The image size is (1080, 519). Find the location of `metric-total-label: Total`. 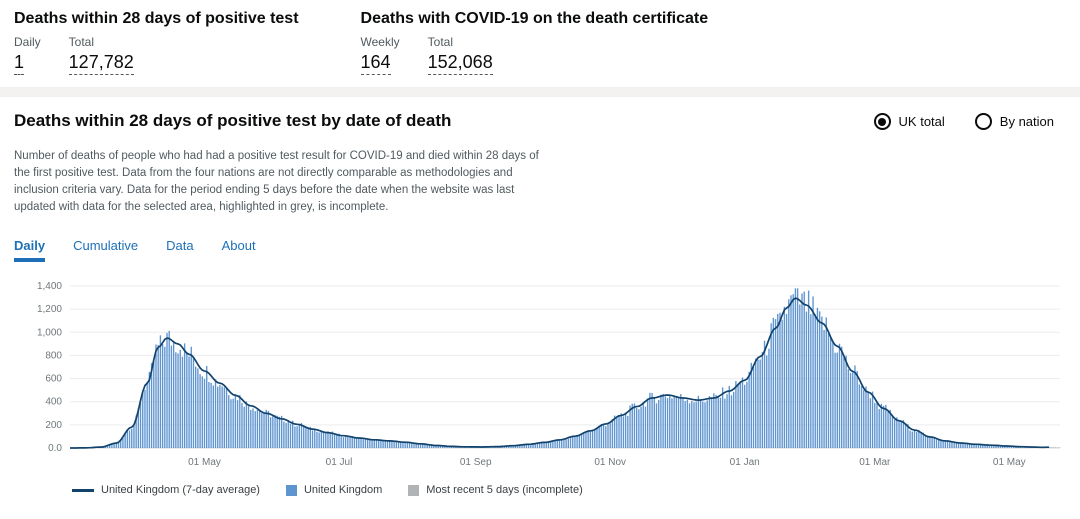

metric-total-label: Total is located at coordinates (81, 42).